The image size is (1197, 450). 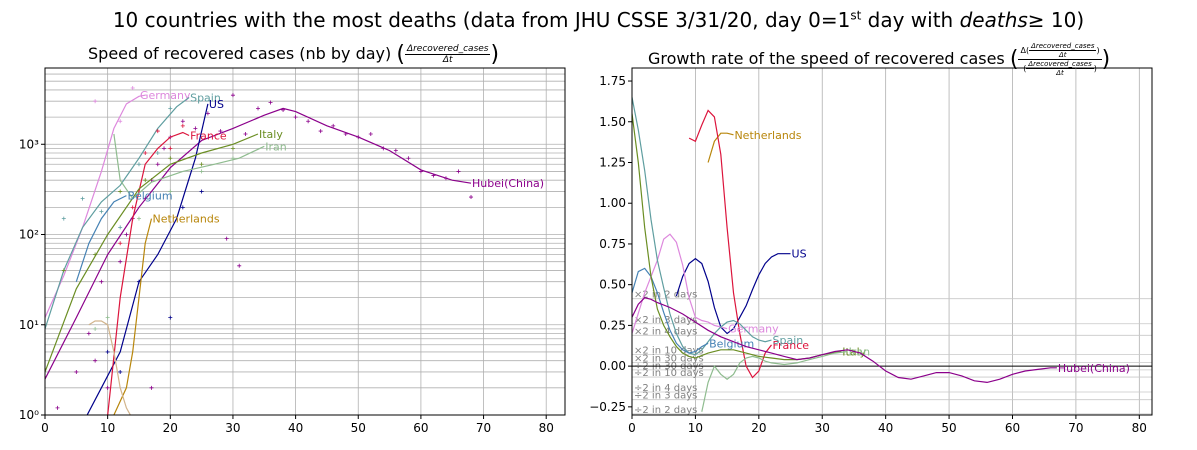 I want to click on series-label: France, so click(x=791, y=345).